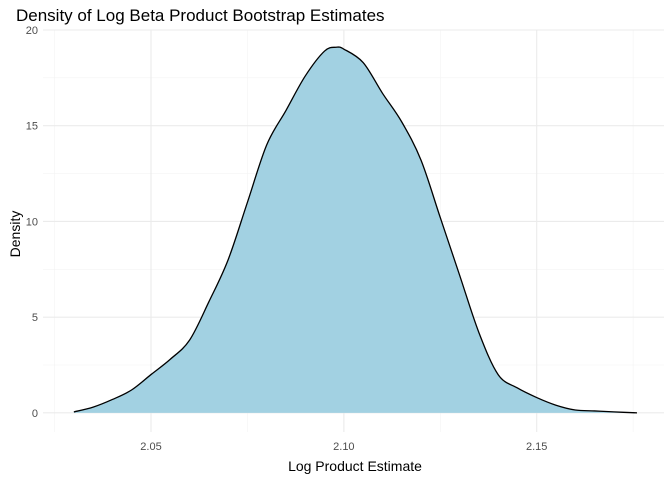 This screenshot has height=480, width=672. What do you see at coordinates (536, 447) in the screenshot?
I see `x-tick-label: 2.15` at bounding box center [536, 447].